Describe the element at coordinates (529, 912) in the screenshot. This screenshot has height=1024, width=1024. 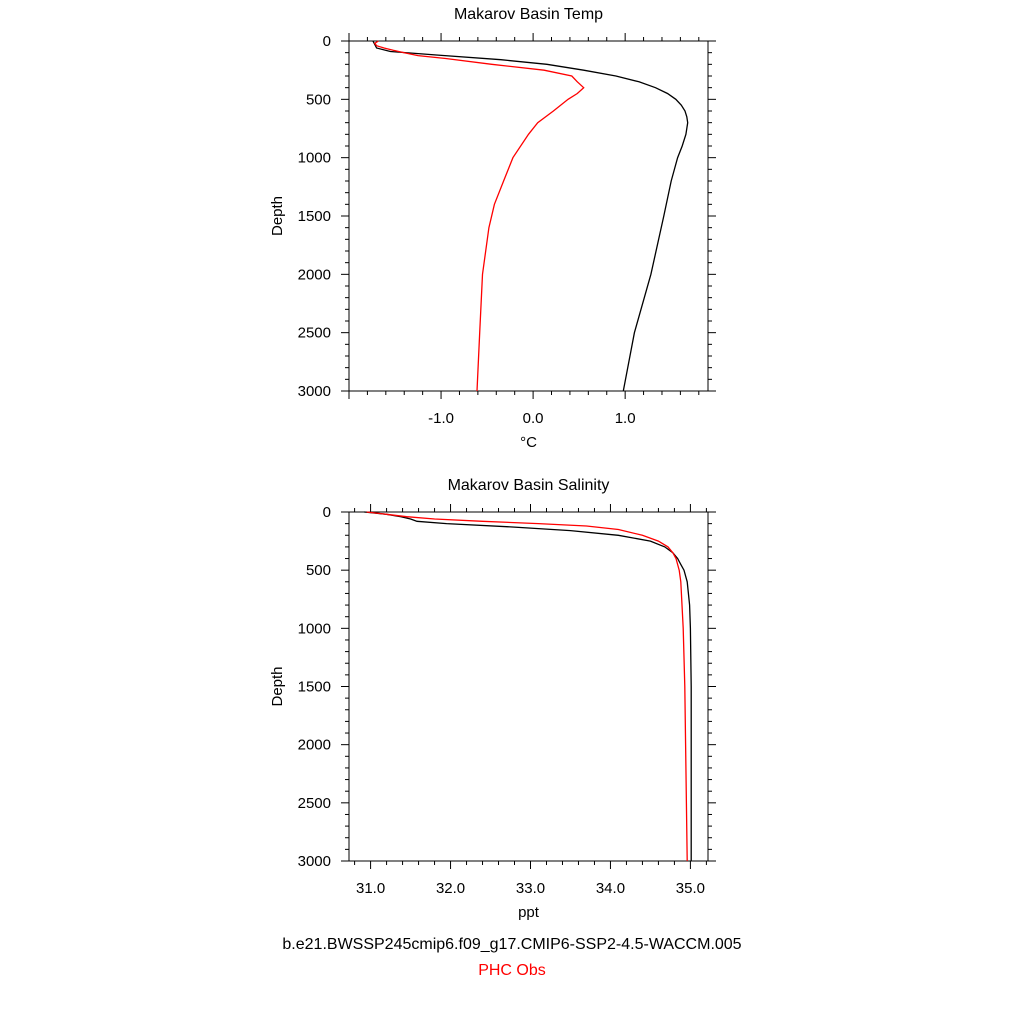
I see `x-axis-label: ppt` at that location.